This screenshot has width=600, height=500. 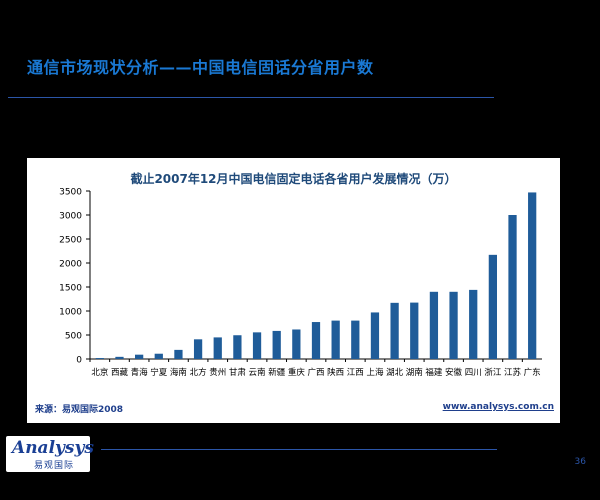 What do you see at coordinates (299, 449) in the screenshot?
I see `footer-divider` at bounding box center [299, 449].